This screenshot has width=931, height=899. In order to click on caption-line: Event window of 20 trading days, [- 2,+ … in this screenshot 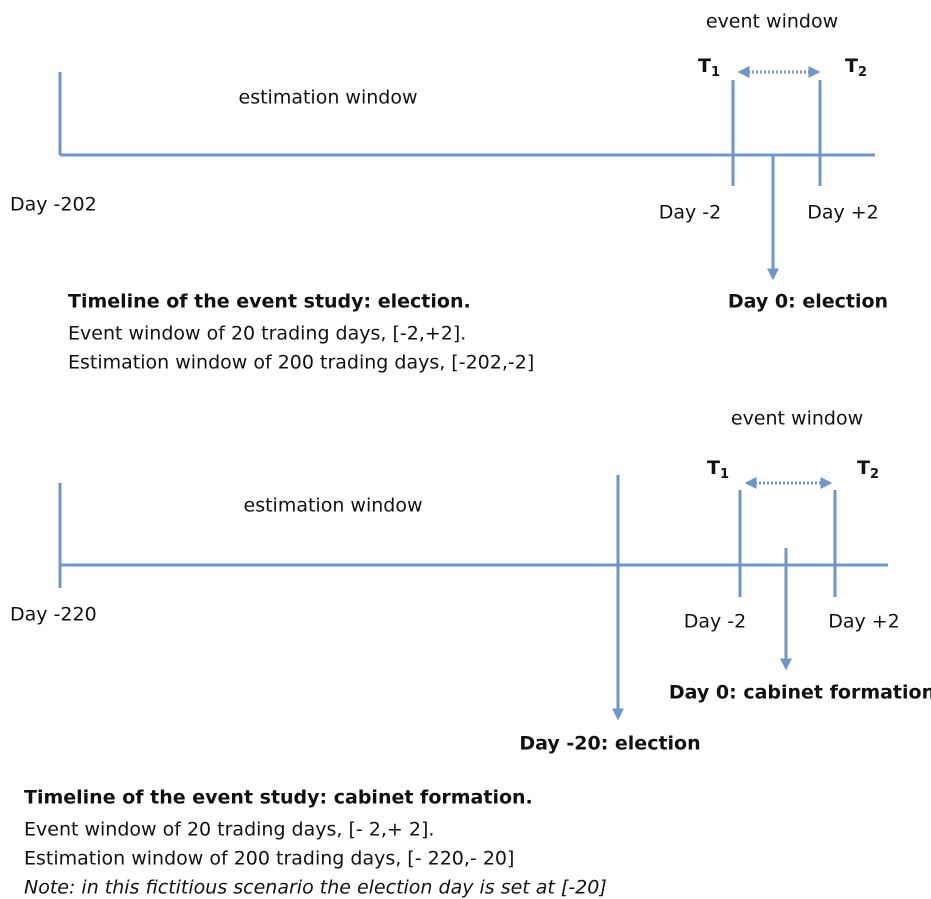, I will do `click(229, 830)`.